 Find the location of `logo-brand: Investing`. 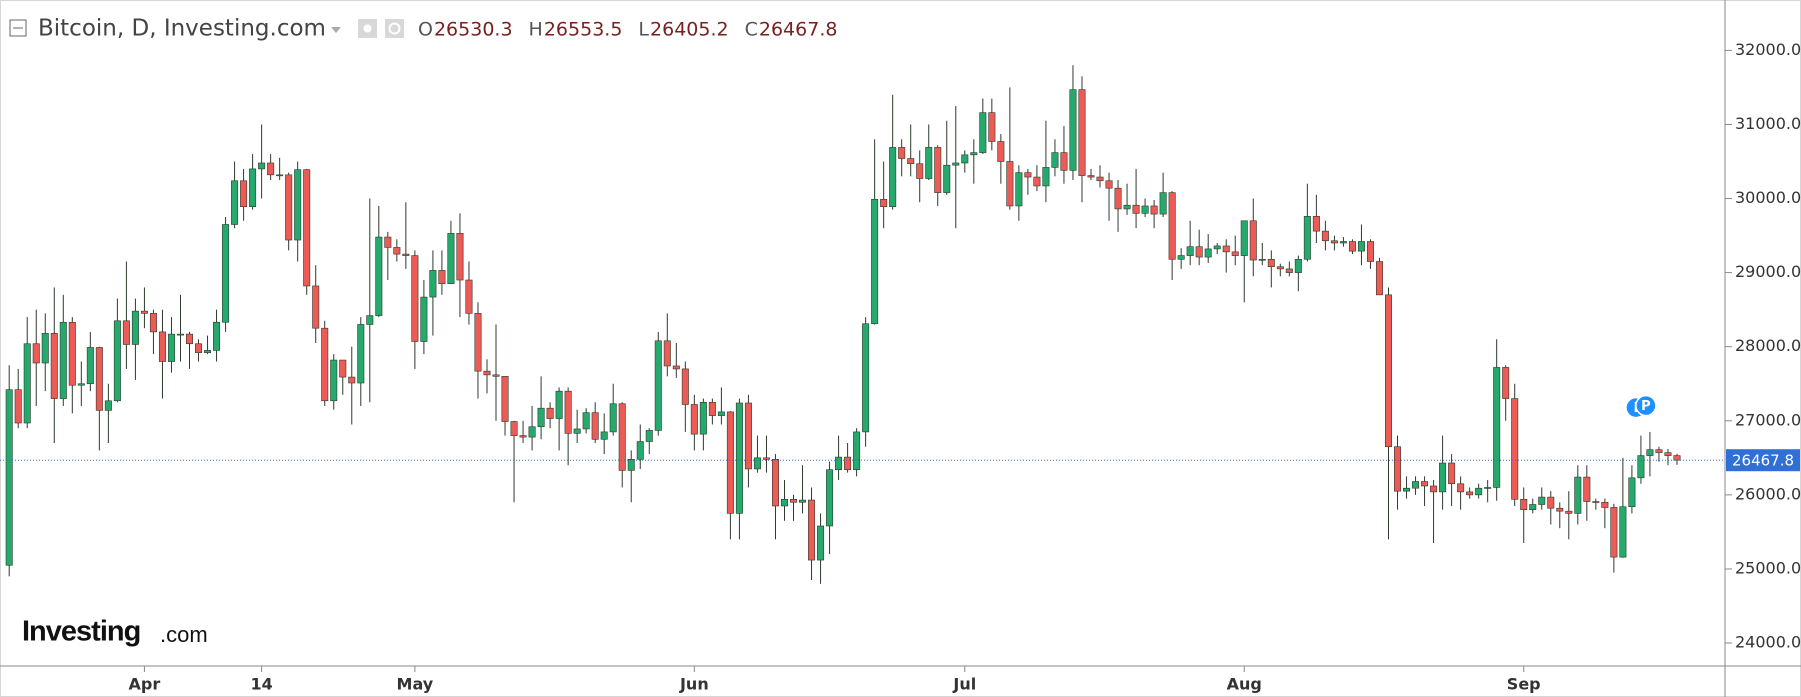

logo-brand: Investing is located at coordinates (81, 632).